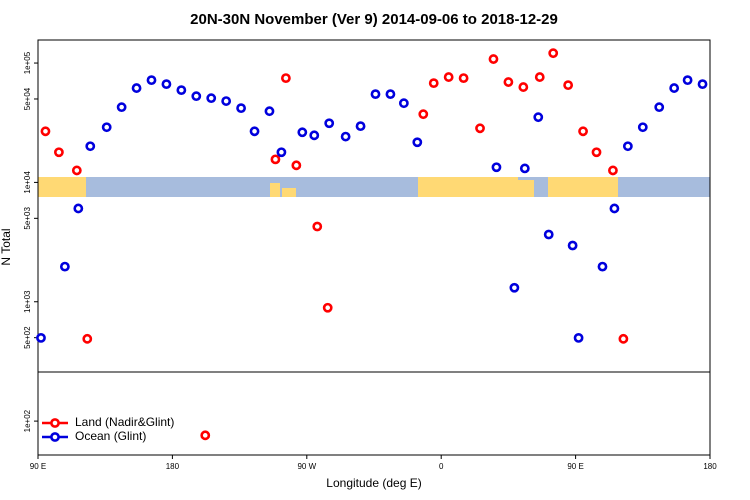 The height and width of the screenshot is (500, 750). Describe the element at coordinates (124, 422) in the screenshot. I see `legend-label: Land (Nadir&Glint)` at that location.